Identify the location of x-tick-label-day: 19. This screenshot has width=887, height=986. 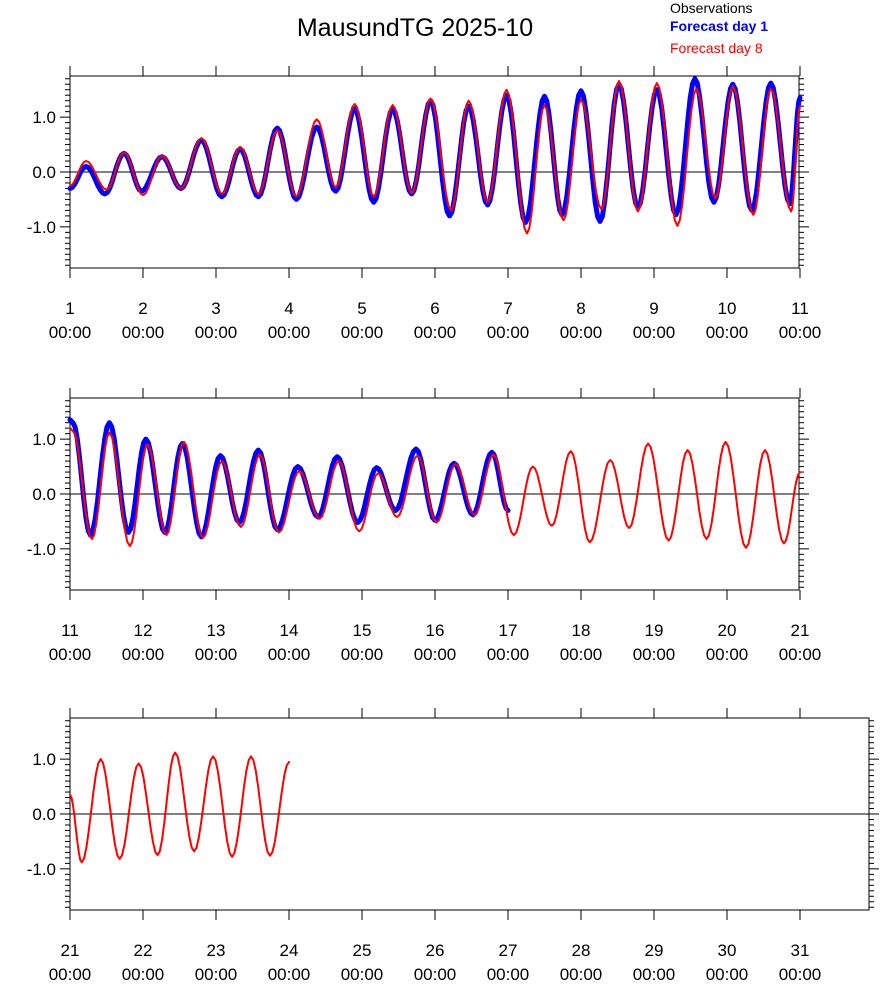
(654, 630).